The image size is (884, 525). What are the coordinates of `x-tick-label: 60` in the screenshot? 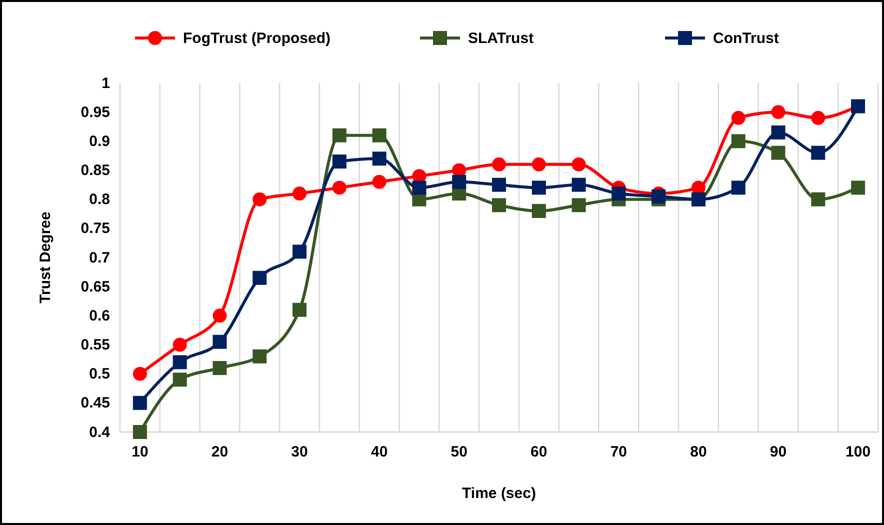 It's located at (539, 452).